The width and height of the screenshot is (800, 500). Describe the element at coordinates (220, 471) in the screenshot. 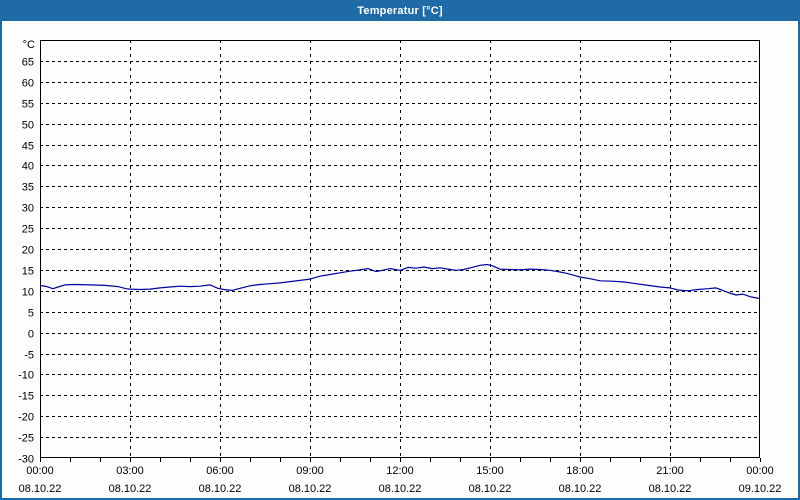

I see `x-tick-time-label: 06:00` at that location.